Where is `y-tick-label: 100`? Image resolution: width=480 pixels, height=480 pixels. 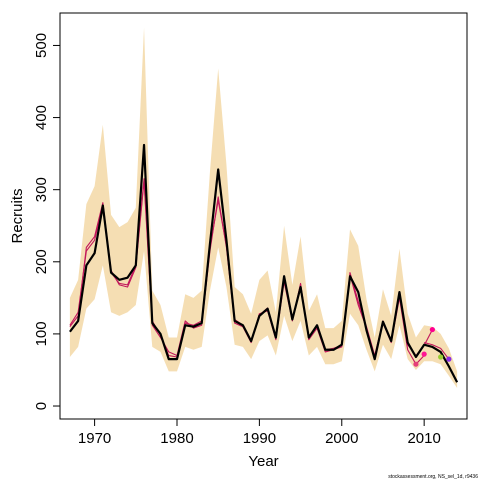 y-tick-label: 100 is located at coordinates (41, 333).